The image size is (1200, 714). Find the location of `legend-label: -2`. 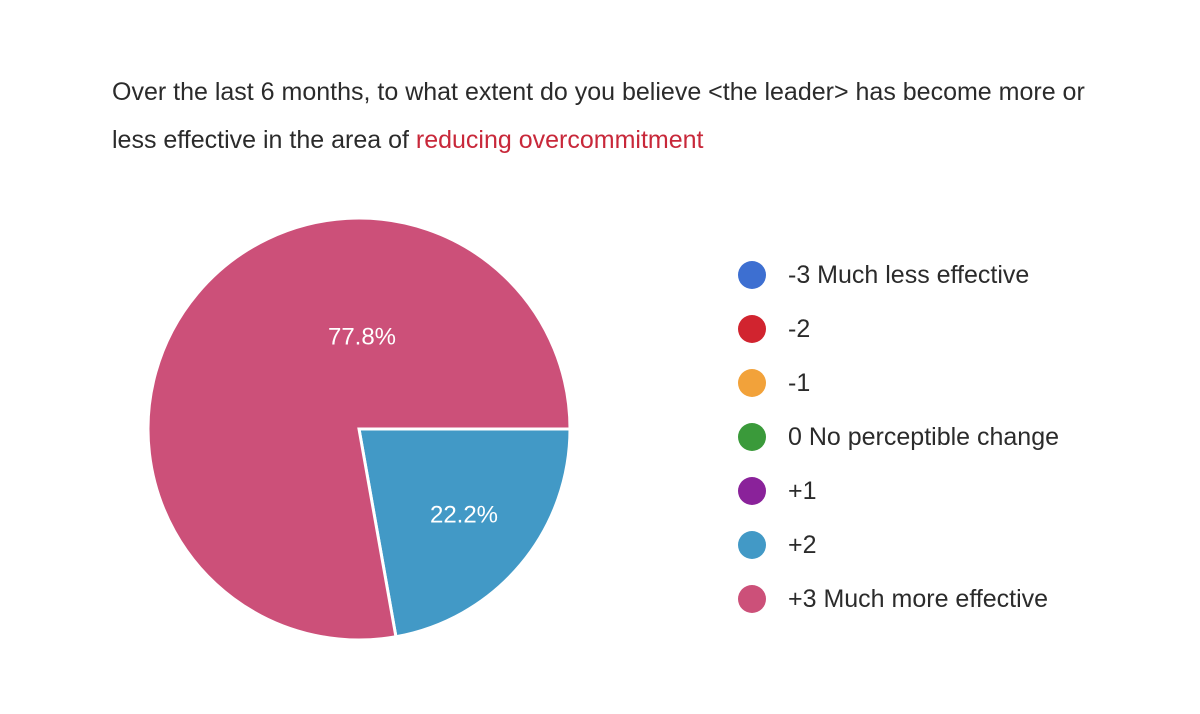

legend-label: -2 is located at coordinates (799, 328).